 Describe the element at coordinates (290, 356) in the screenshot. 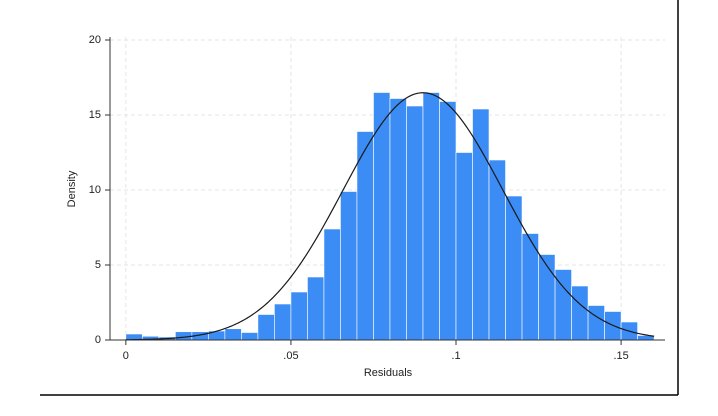

I see `x-tick-label: .05` at that location.